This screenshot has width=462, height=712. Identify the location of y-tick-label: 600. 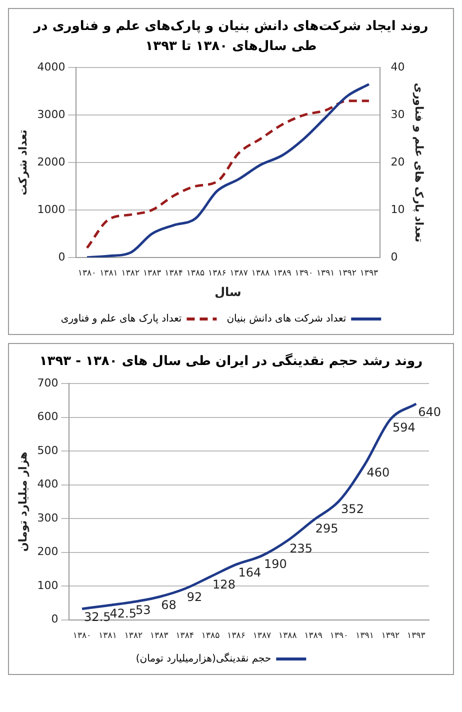
(47, 416).